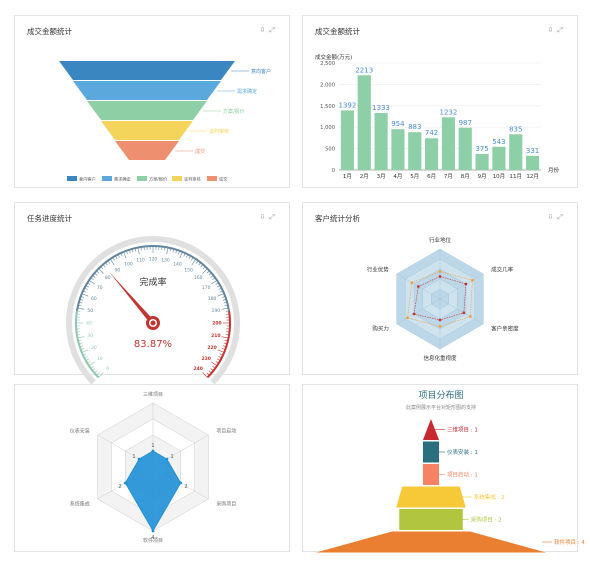 This screenshot has width=590, height=570. What do you see at coordinates (261, 71) in the screenshot?
I see `funnel-label: 意向客户` at bounding box center [261, 71].